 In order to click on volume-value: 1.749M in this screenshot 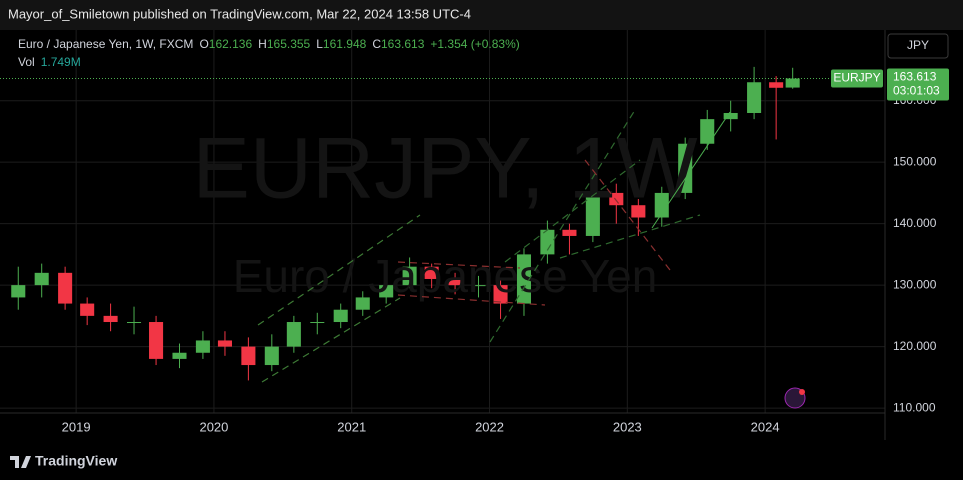, I will do `click(61, 62)`.